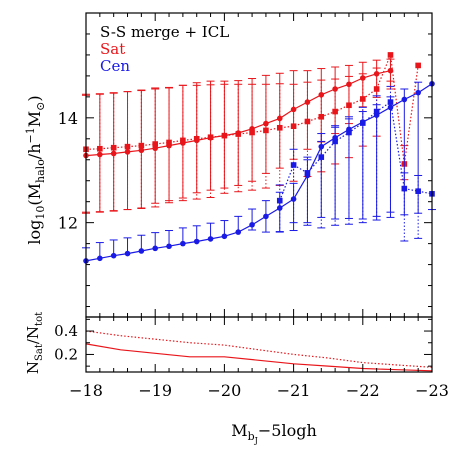 The image size is (458, 458). What do you see at coordinates (294, 390) in the screenshot?
I see `x-tick-label: −21` at bounding box center [294, 390].